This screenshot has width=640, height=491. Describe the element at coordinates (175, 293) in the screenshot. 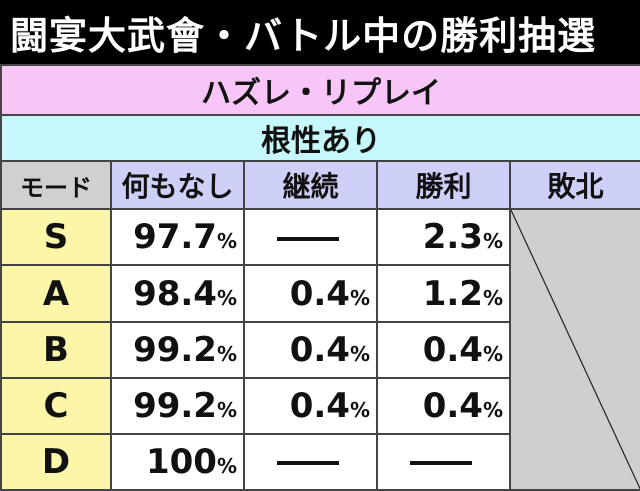

I see `value-number: 98.4` at that location.